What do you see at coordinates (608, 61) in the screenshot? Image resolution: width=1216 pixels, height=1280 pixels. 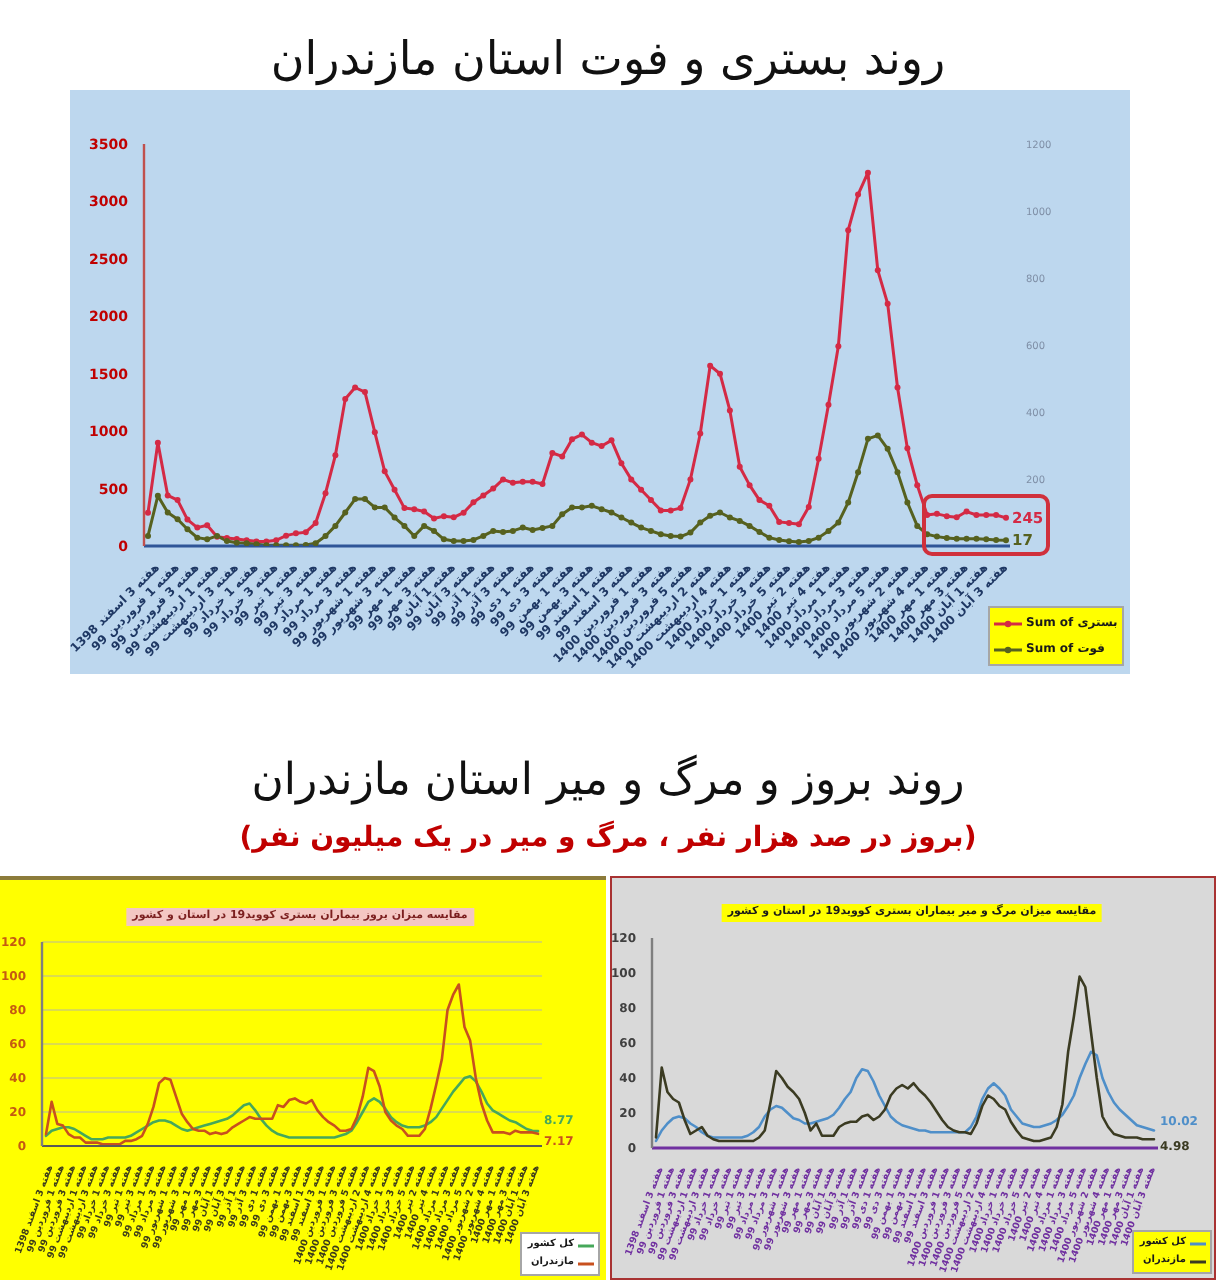 I see `chart-title: روند بستری و فوت استان مازندران` at bounding box center [608, 61].